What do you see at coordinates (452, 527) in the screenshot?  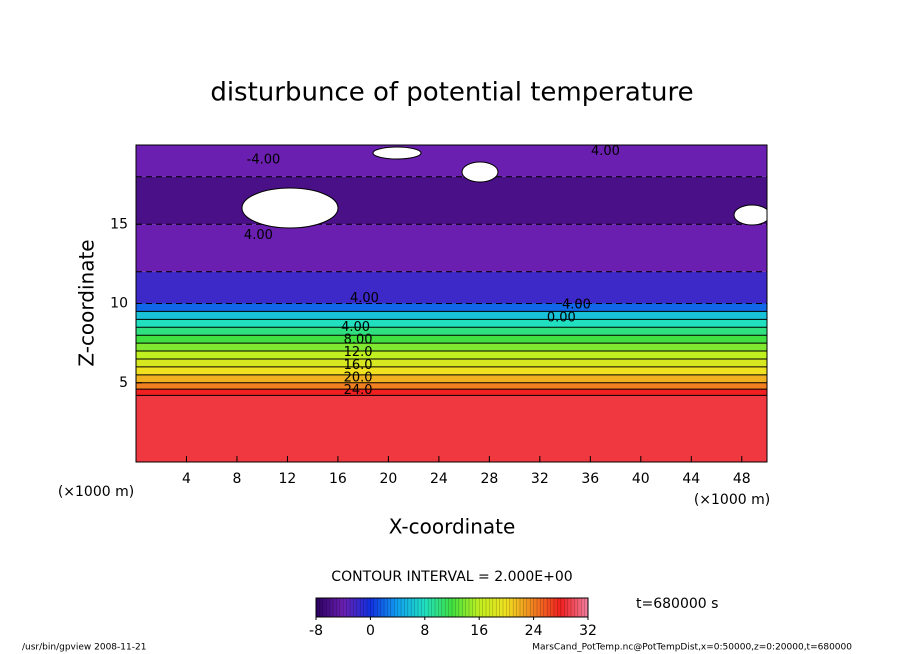 I see `x-axis-label: X-coordinate` at bounding box center [452, 527].